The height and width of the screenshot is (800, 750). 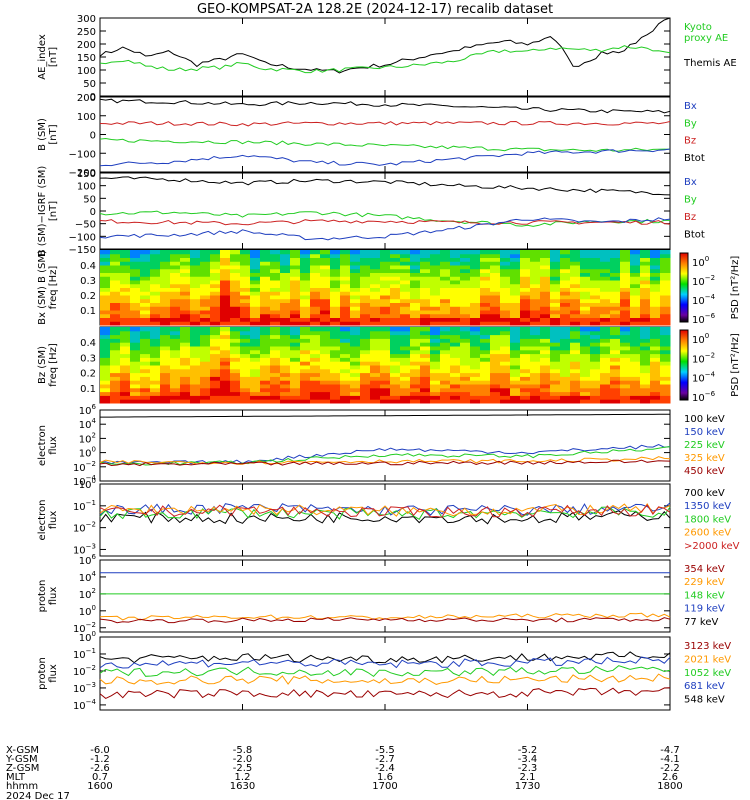 What do you see at coordinates (88, 296) in the screenshot?
I see `ytick-label-3-2: 0.2` at bounding box center [88, 296].